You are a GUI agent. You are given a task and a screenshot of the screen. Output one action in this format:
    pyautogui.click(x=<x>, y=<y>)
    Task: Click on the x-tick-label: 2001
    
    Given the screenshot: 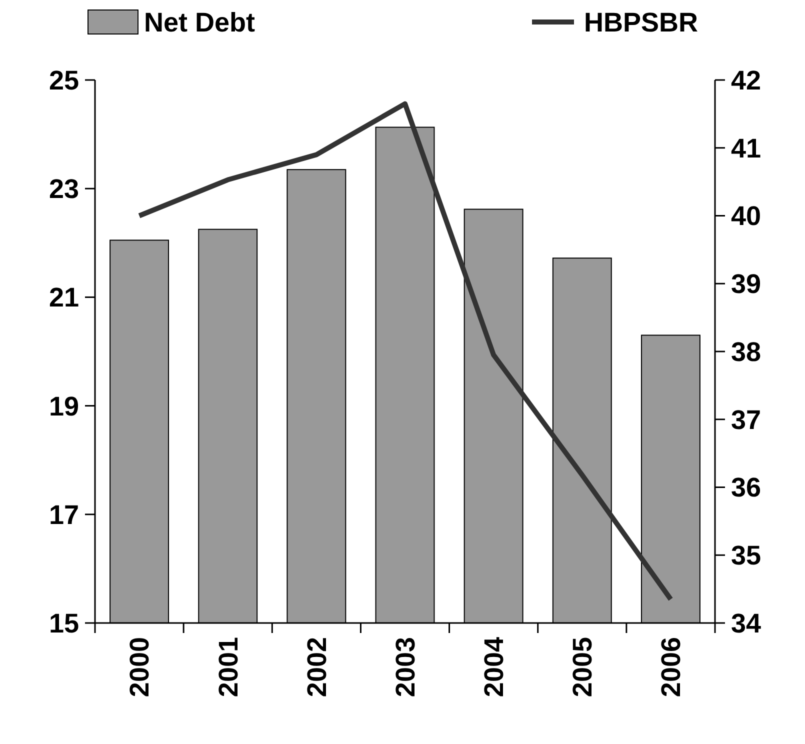 What is the action you would take?
    pyautogui.click(x=228, y=667)
    